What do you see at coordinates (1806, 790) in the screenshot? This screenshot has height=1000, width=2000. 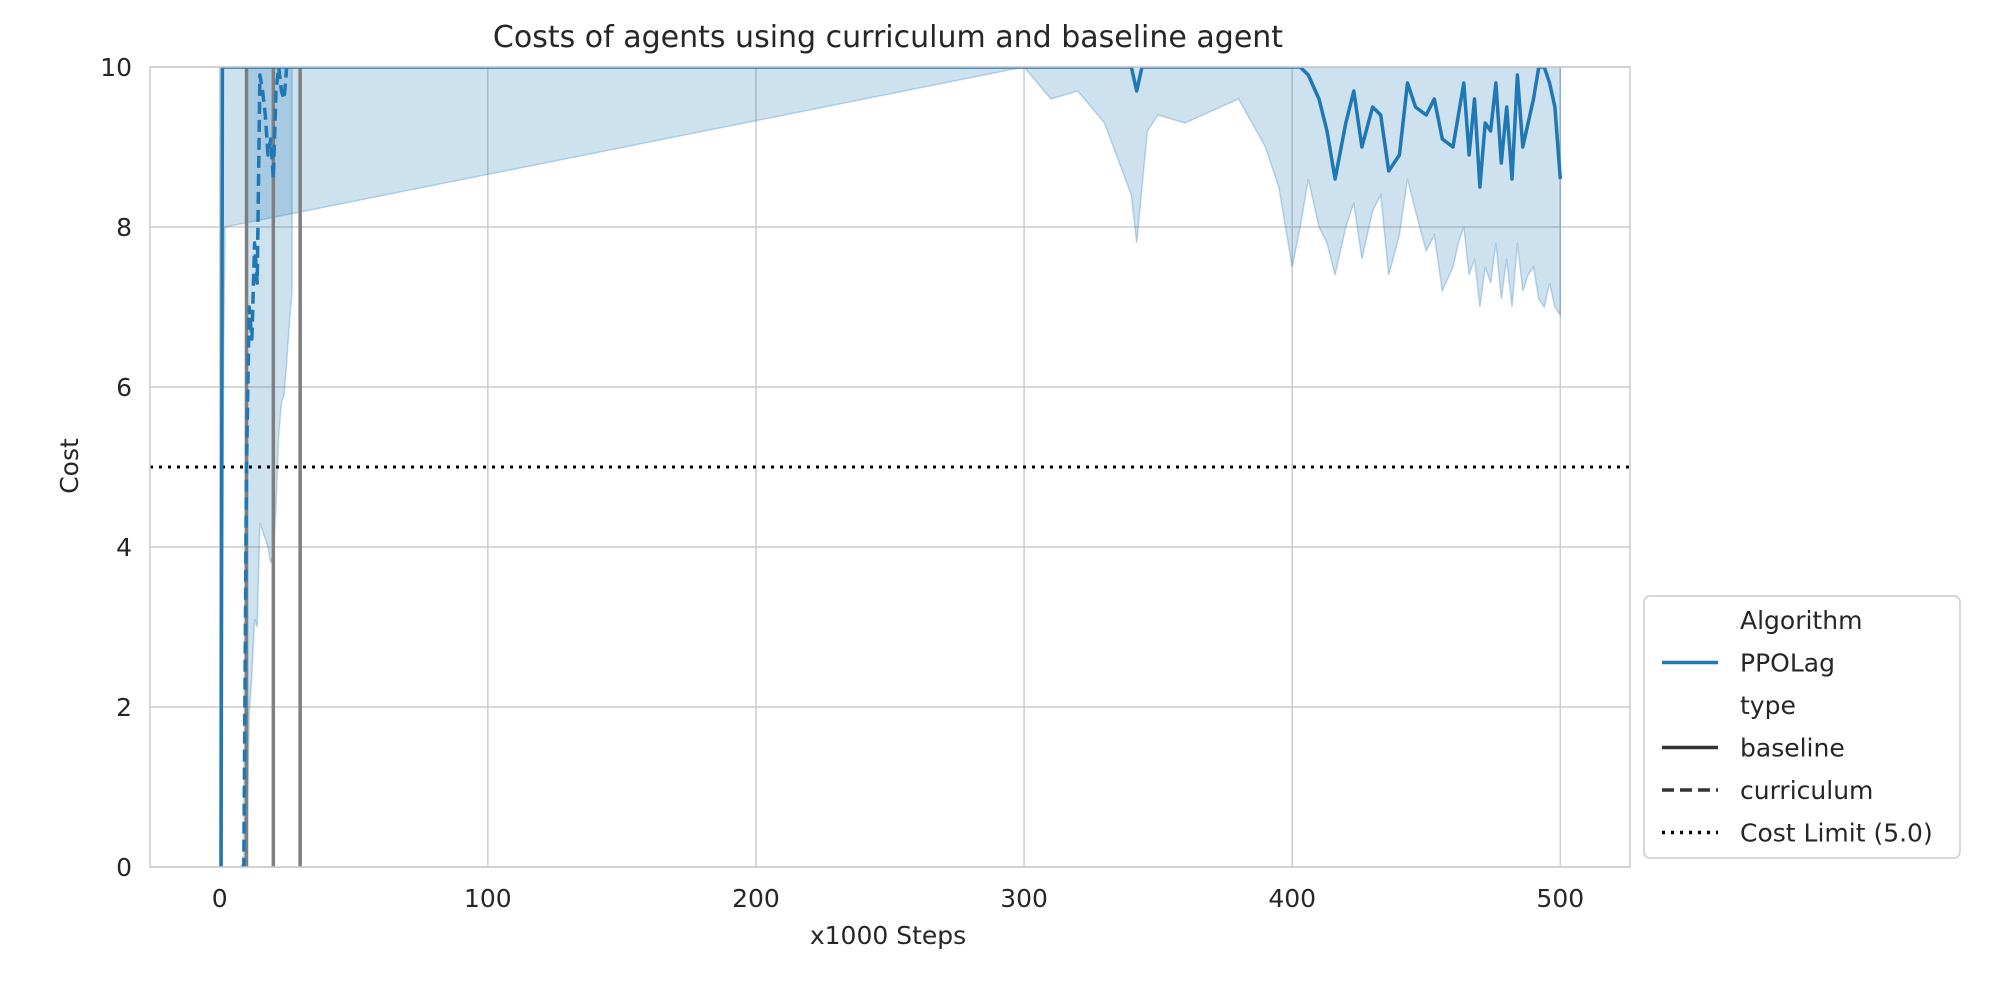 I see `legend-label: curriculum` at bounding box center [1806, 790].